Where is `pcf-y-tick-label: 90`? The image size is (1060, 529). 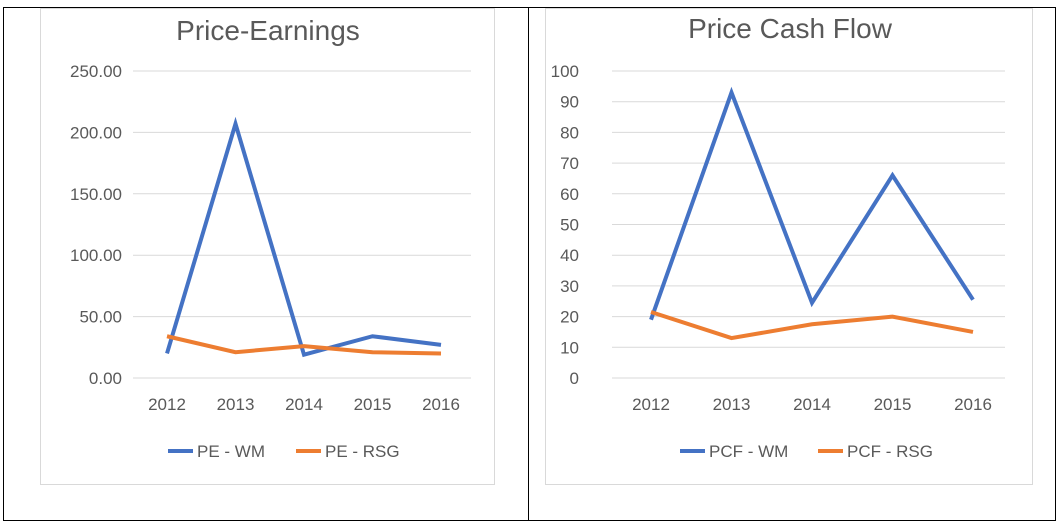 pcf-y-tick-label: 90 is located at coordinates (569, 102).